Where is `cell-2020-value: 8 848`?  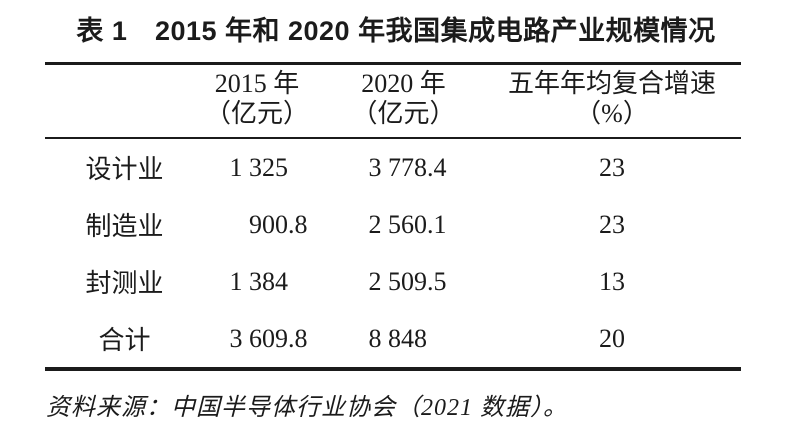
cell-2020-value: 8 848 is located at coordinates (411, 339).